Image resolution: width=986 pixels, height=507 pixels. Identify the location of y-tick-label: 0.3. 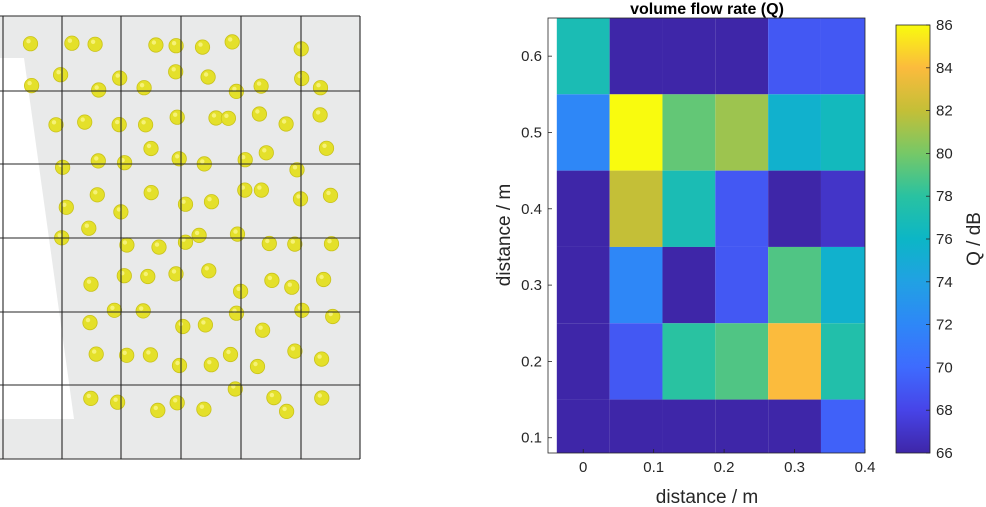
(531, 285).